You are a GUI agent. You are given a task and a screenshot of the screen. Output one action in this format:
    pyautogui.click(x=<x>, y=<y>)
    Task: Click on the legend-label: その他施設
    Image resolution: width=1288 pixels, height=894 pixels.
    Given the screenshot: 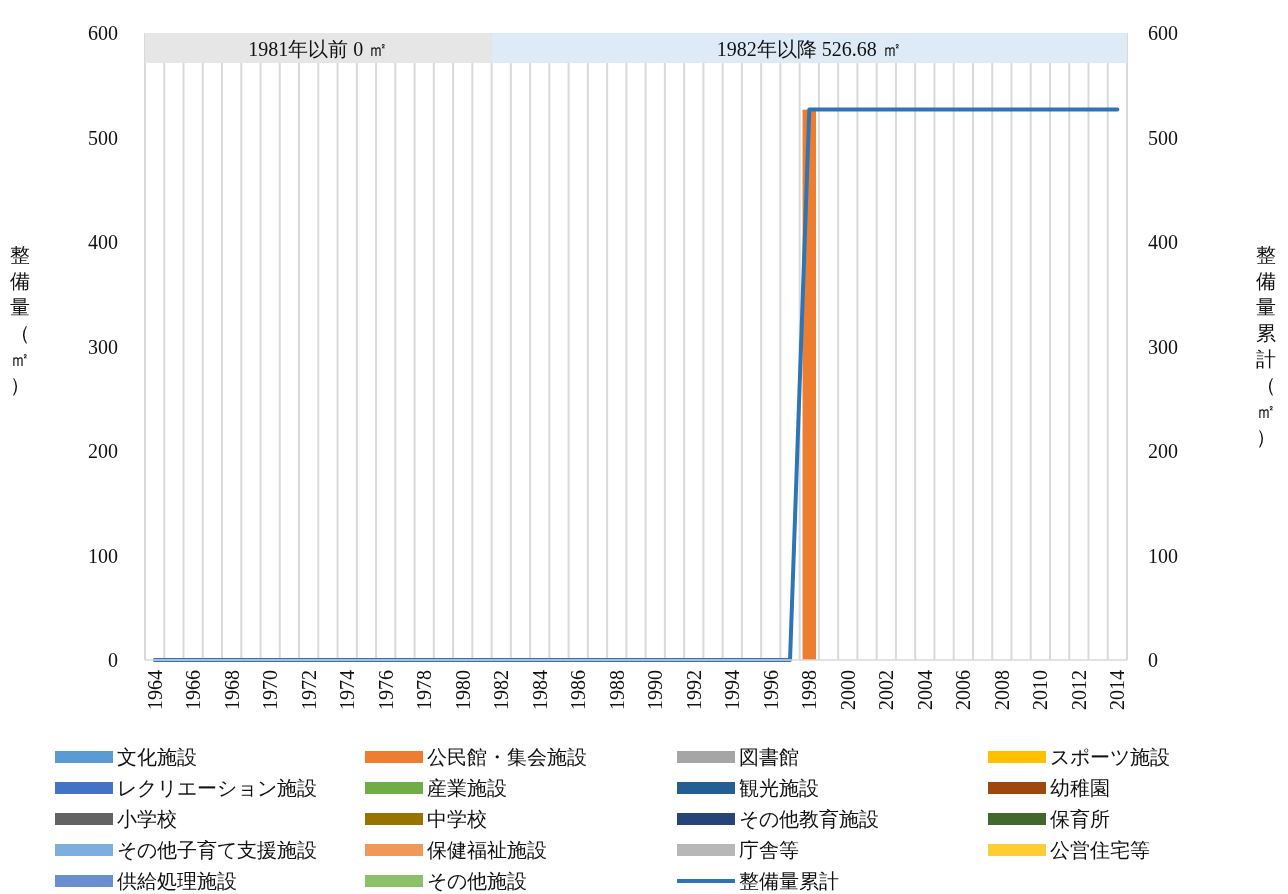 What is the action you would take?
    pyautogui.click(x=477, y=881)
    